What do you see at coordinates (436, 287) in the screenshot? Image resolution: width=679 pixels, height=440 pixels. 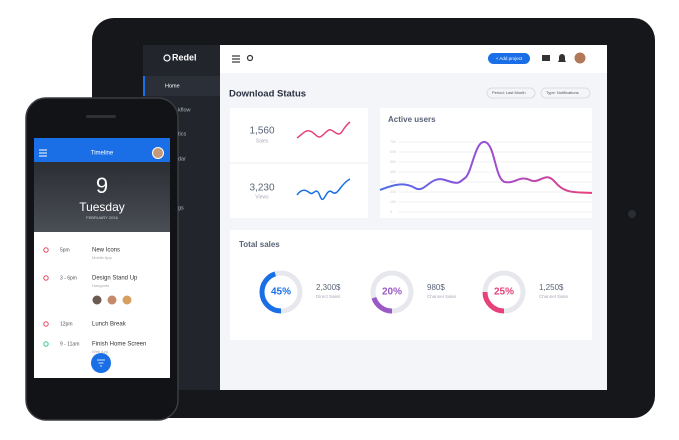 I see `sales-amount: 980$` at bounding box center [436, 287].